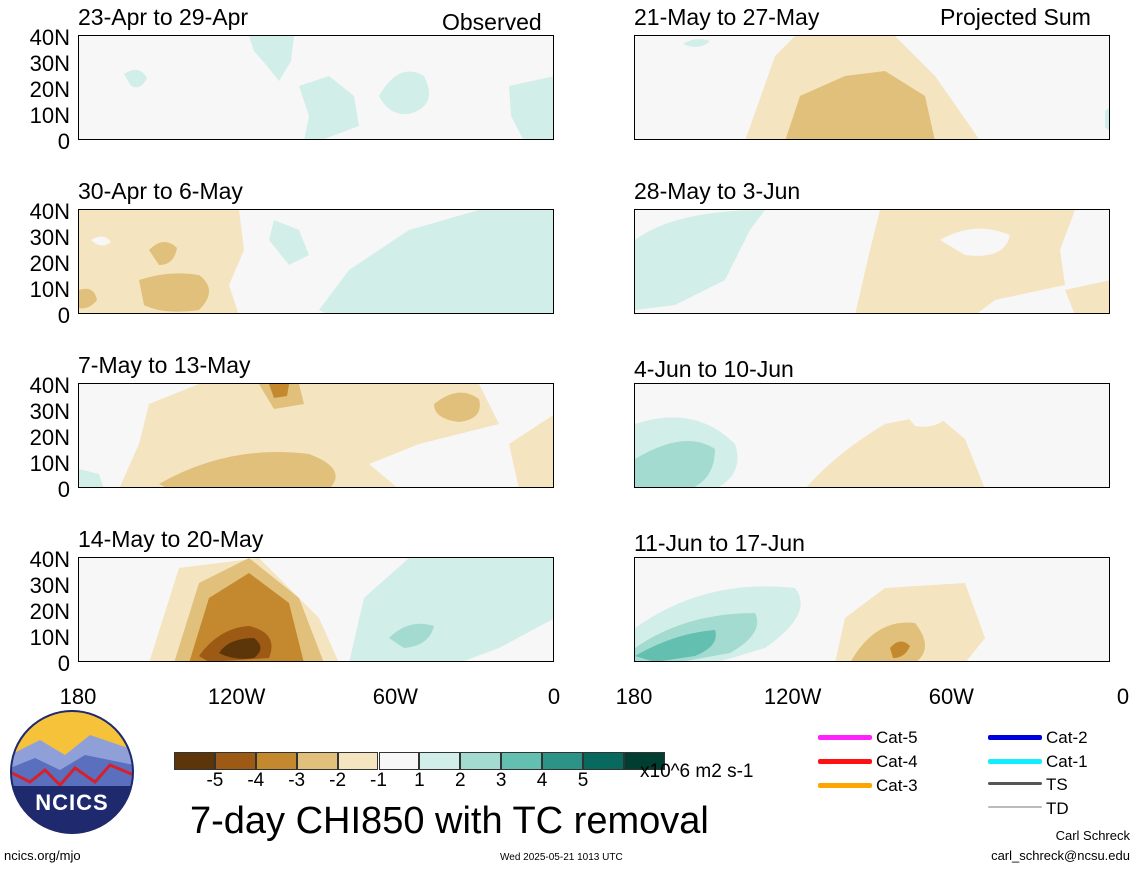 This screenshot has width=1135, height=871. What do you see at coordinates (460, 780) in the screenshot?
I see `colorbar-label: 2` at bounding box center [460, 780].